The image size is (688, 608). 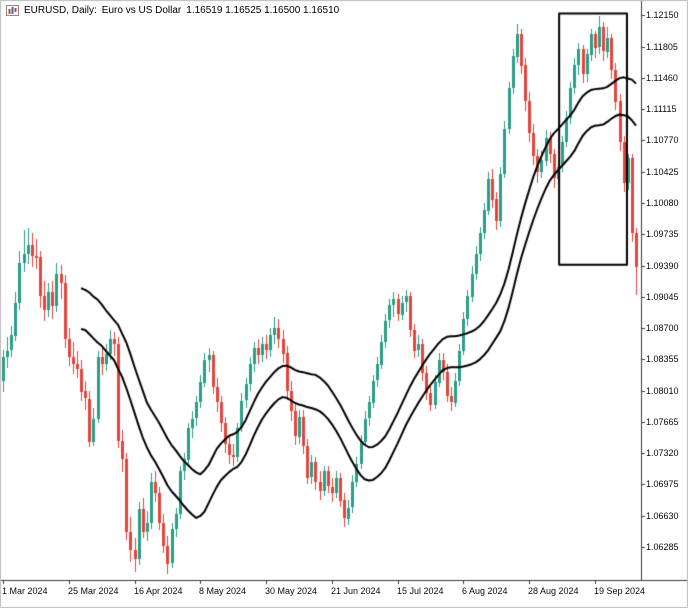 What do you see at coordinates (420, 591) in the screenshot?
I see `time-axis-label: 15 Jul 2024` at bounding box center [420, 591].